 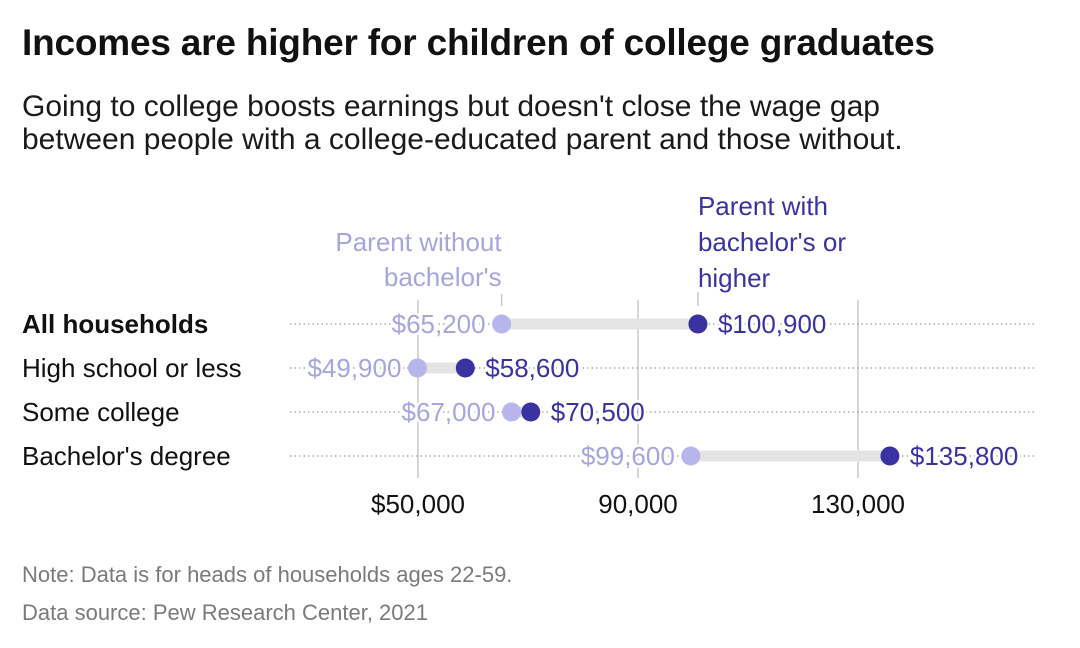 What do you see at coordinates (225, 612) in the screenshot?
I see `chart-source: Data source: Pew Research Center, 2021` at bounding box center [225, 612].